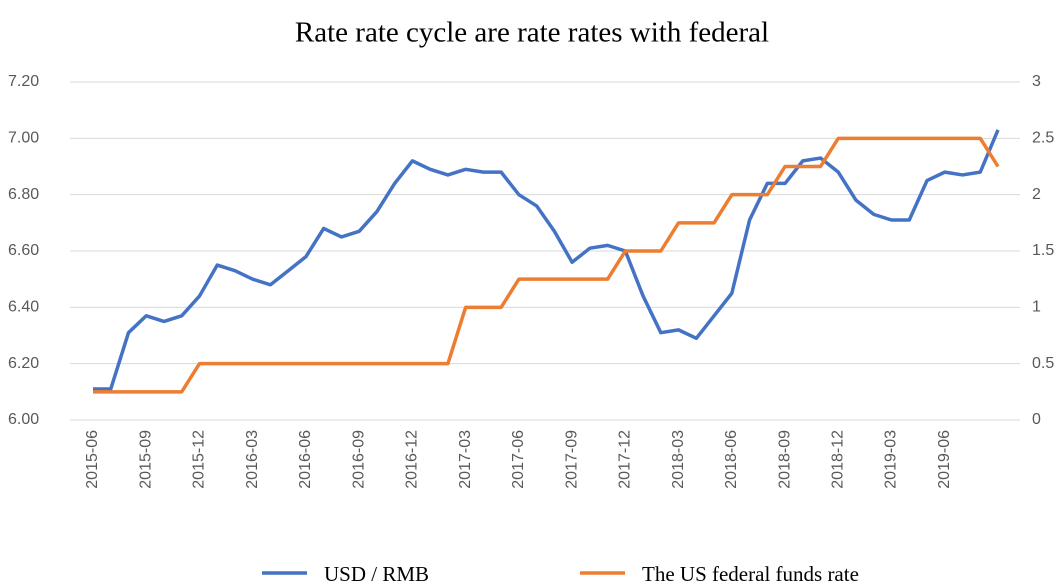 This screenshot has height=588, width=1054. Describe the element at coordinates (625, 459) in the screenshot. I see `x-tick-label: 2017-12` at that location.